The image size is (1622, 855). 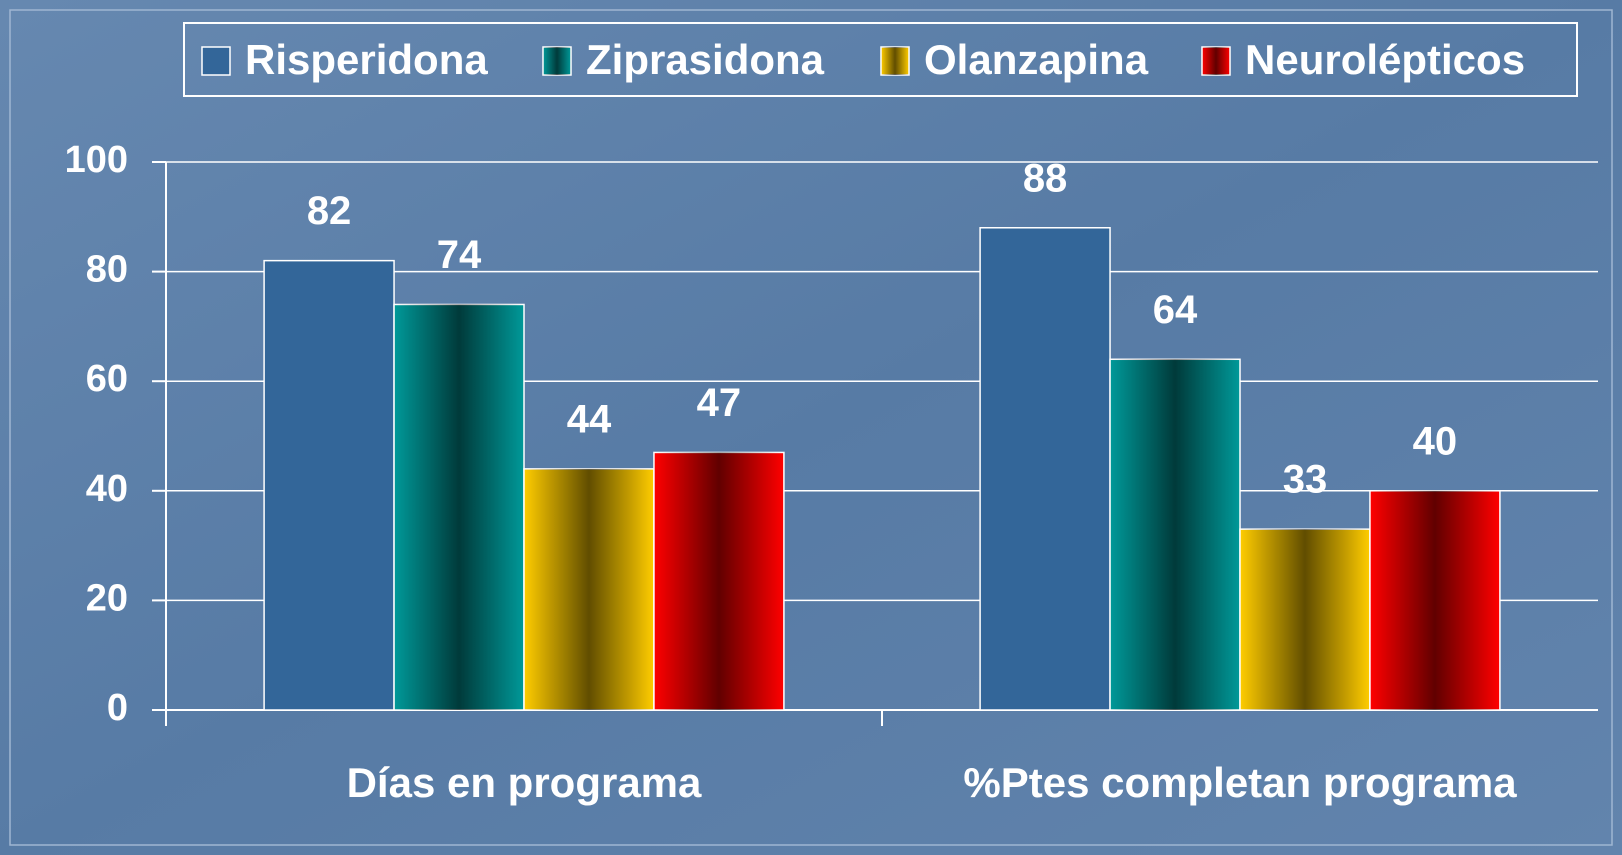 What do you see at coordinates (107, 598) in the screenshot?
I see `y-tick-label: 20` at bounding box center [107, 598].